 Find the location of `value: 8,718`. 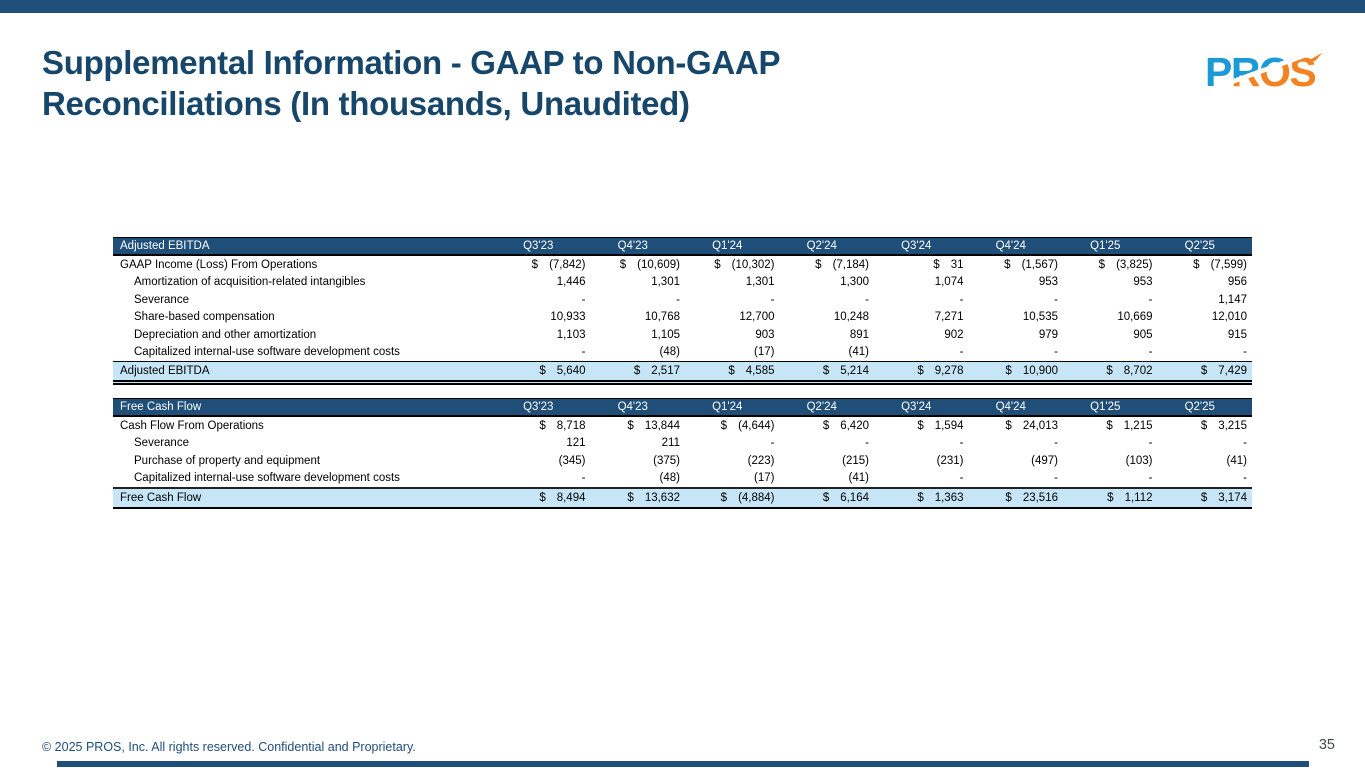

value: 8,718 is located at coordinates (571, 425).